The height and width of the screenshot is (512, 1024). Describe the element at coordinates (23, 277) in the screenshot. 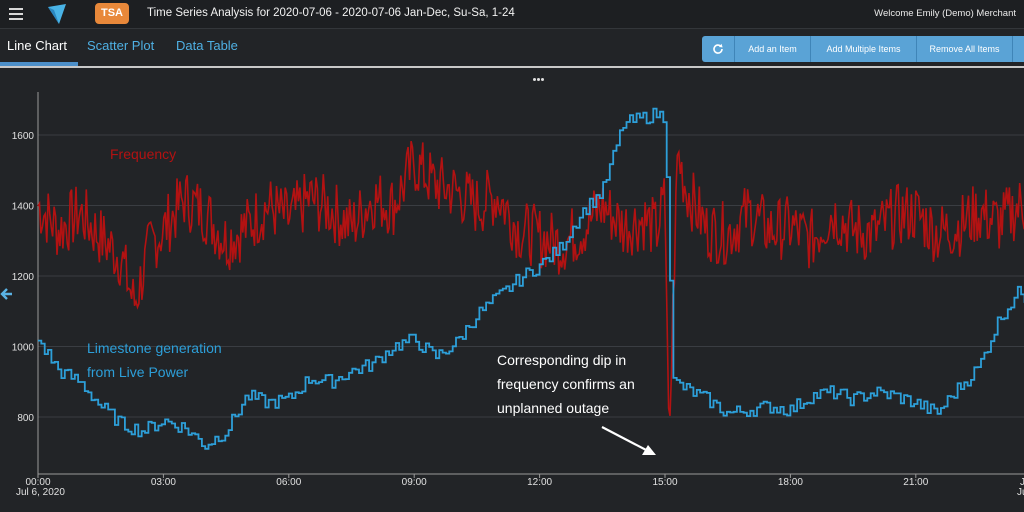

I see `y-tick-label: 1200` at that location.